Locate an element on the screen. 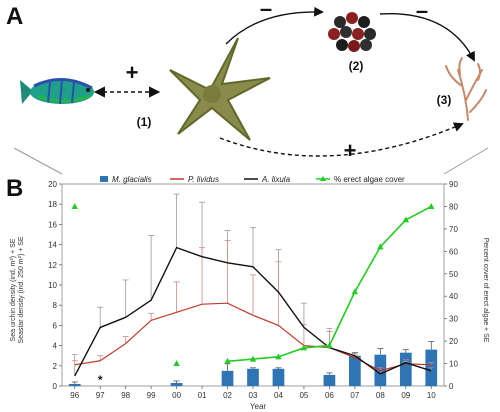  y-tick-left-label-1: 2 is located at coordinates (55, 366).